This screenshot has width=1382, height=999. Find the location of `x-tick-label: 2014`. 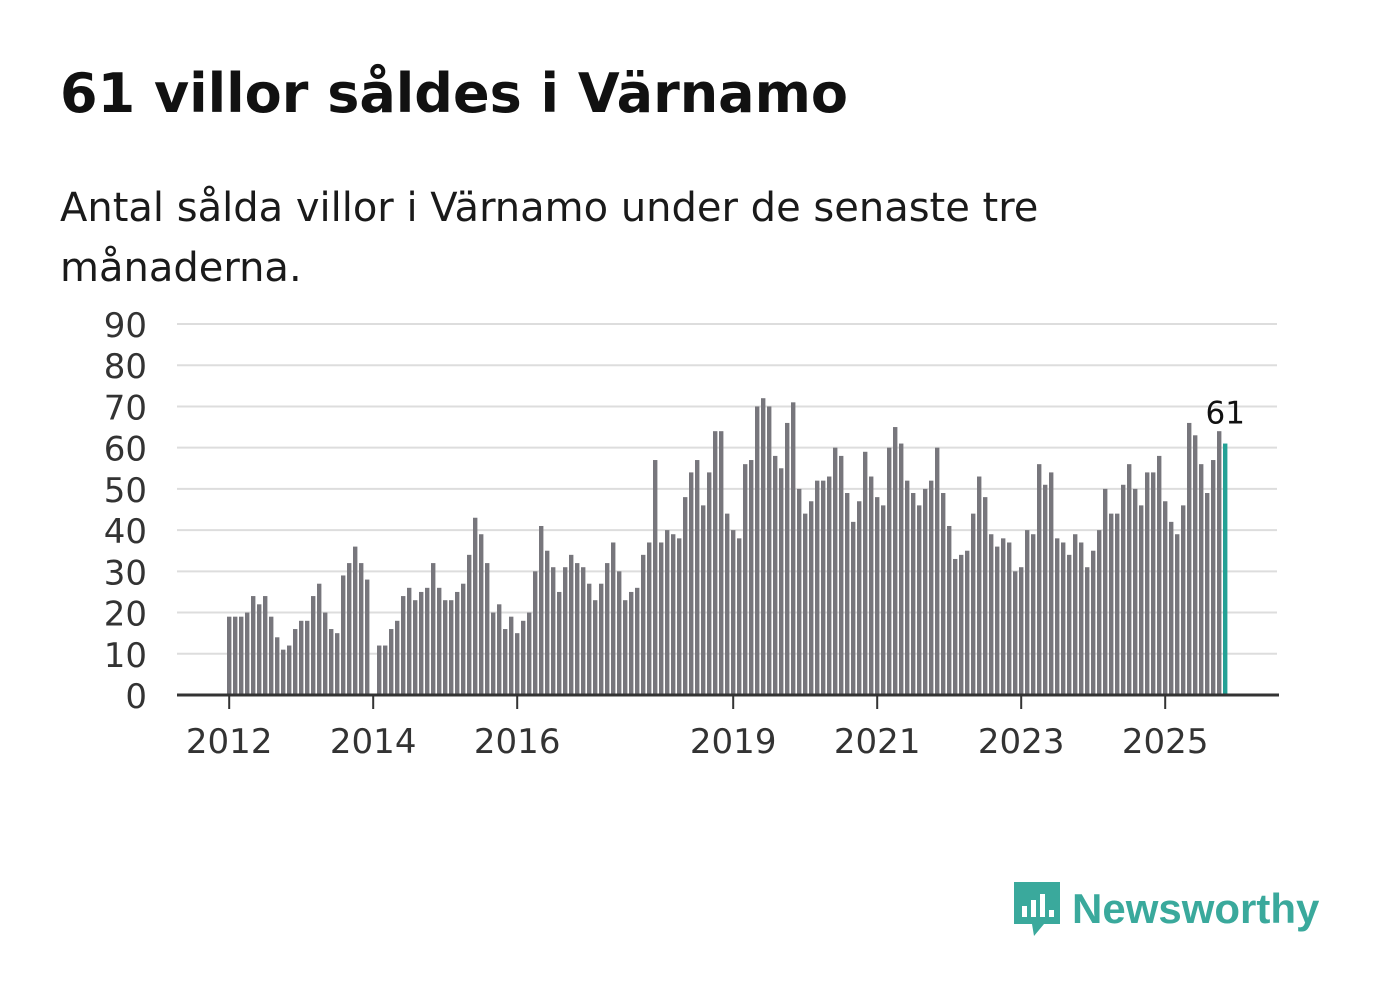

x-tick-label: 2014 is located at coordinates (373, 742).